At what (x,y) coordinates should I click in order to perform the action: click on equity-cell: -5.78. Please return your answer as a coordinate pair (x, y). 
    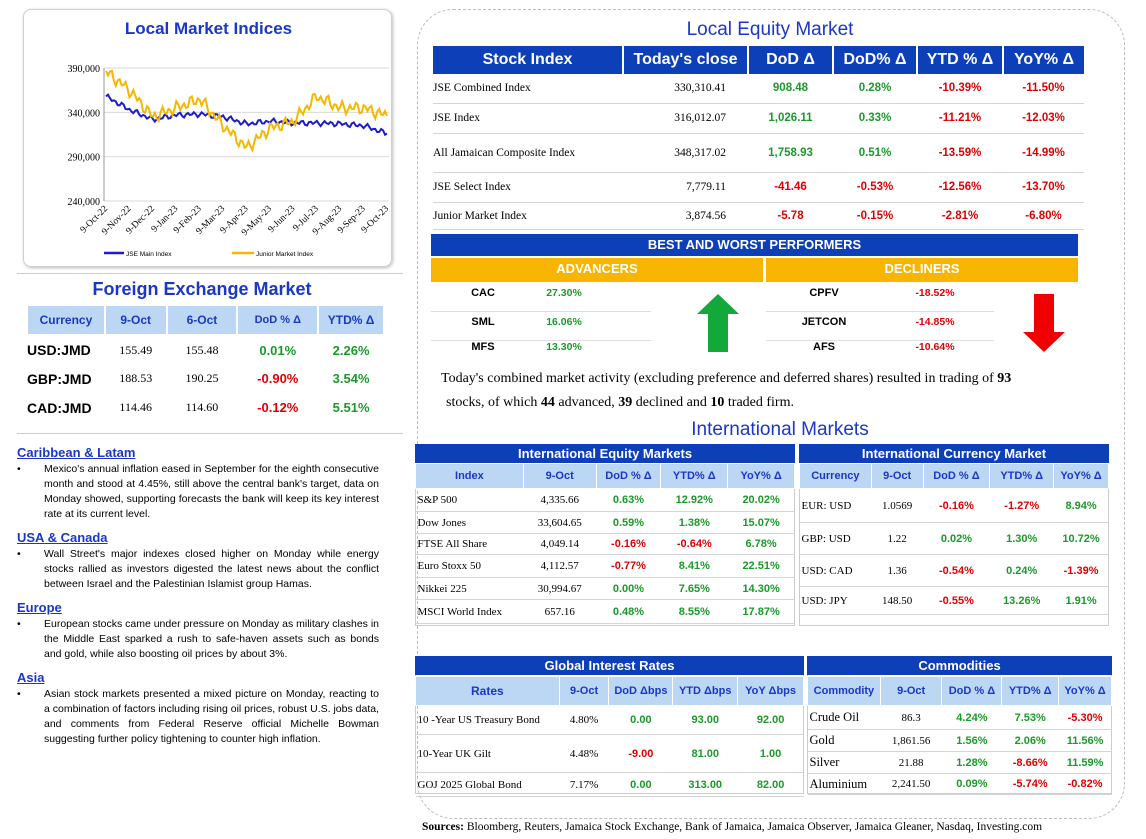
    Looking at the image, I should click on (790, 216).